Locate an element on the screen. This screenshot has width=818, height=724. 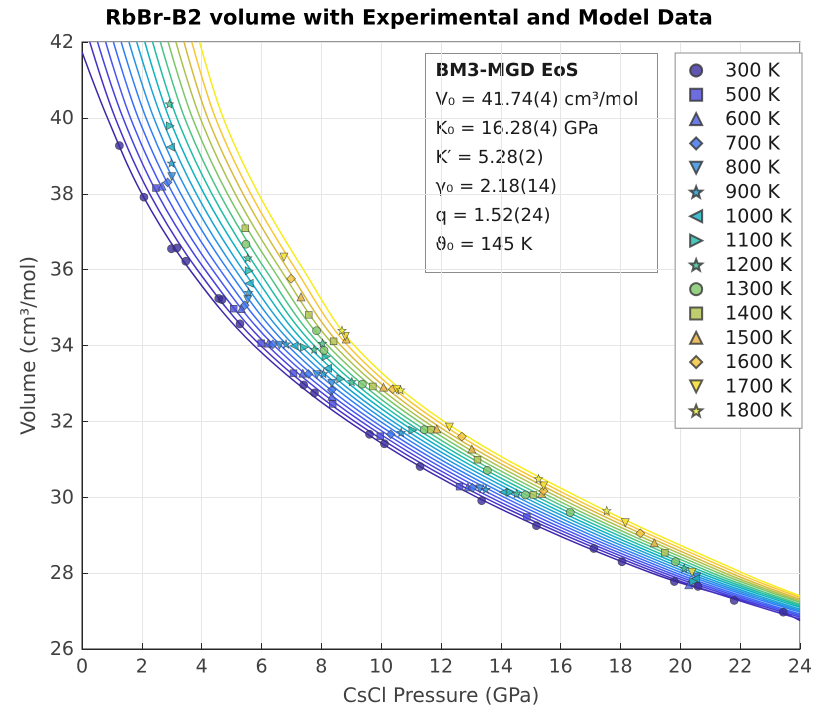
y-tick-label: 40 is located at coordinates (62, 117).